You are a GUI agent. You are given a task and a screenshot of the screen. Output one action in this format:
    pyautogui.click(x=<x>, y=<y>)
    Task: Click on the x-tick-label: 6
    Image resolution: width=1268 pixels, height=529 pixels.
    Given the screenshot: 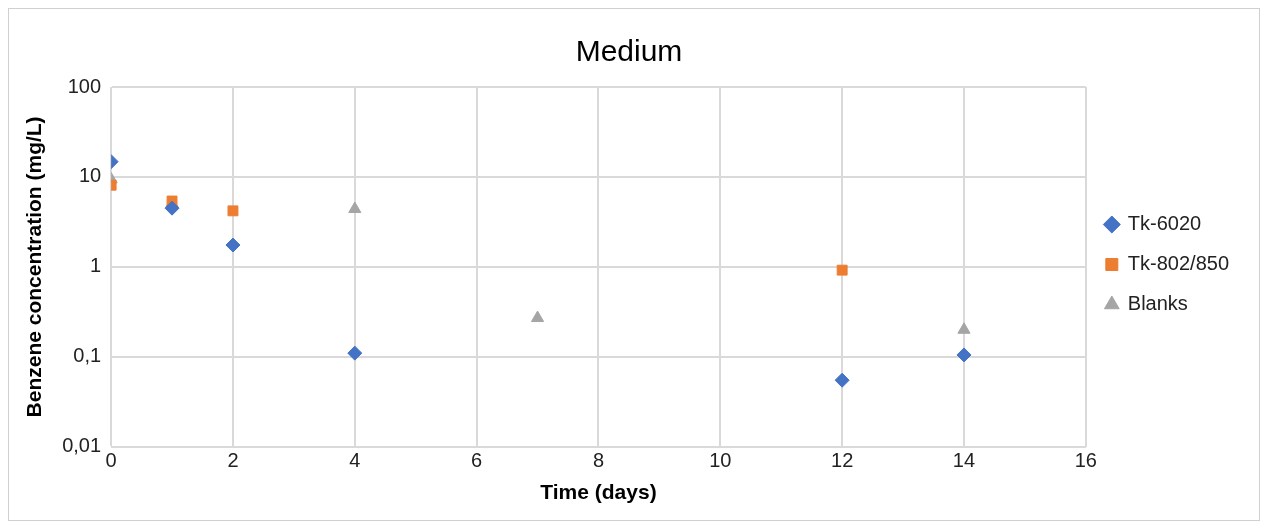 What is the action you would take?
    pyautogui.click(x=477, y=460)
    